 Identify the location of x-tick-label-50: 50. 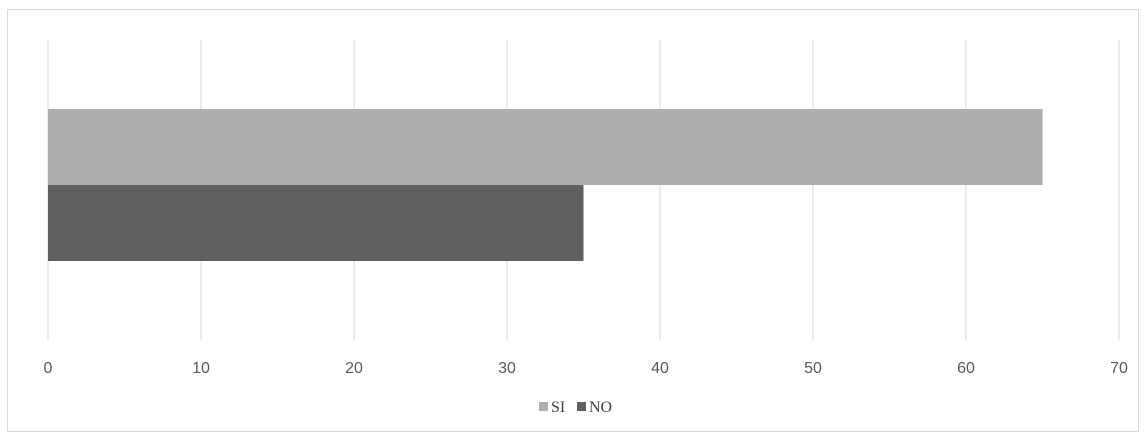
(813, 368).